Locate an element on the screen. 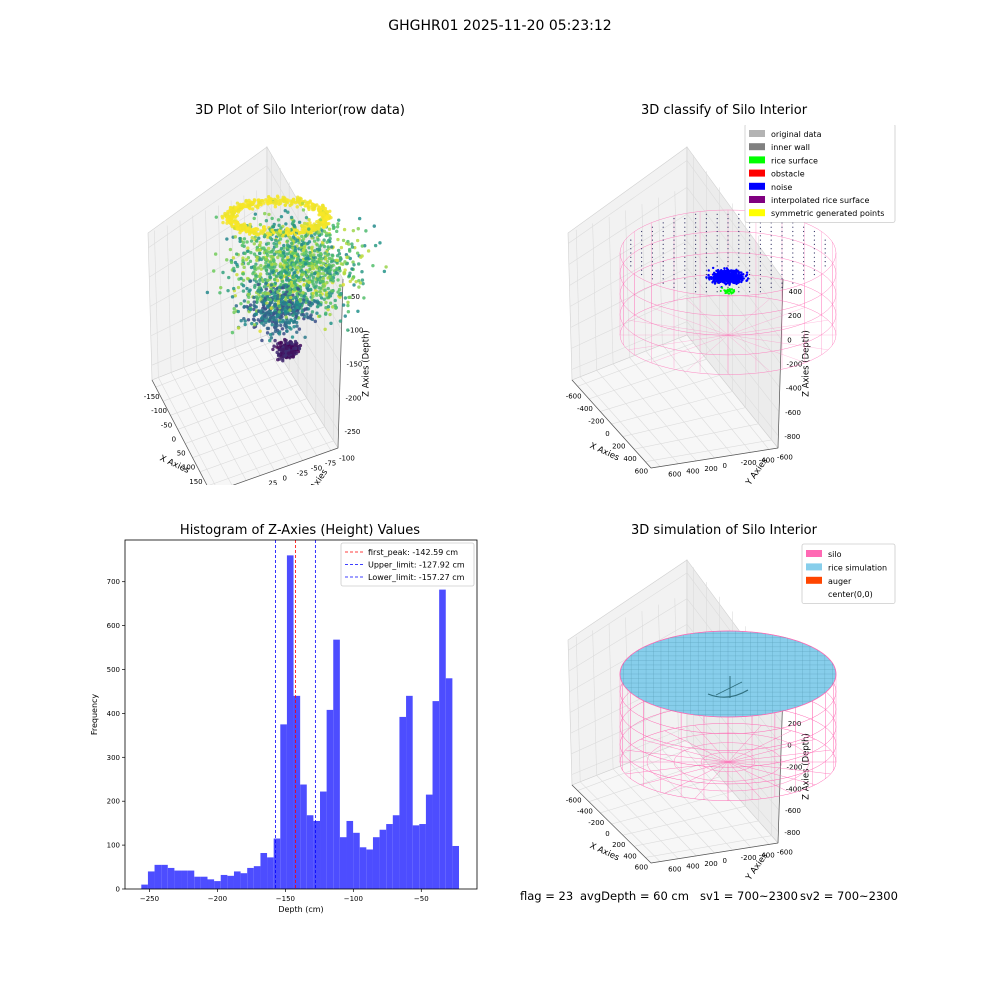 The image size is (1000, 1000). plot2-y-tick-label: 0 is located at coordinates (725, 466).